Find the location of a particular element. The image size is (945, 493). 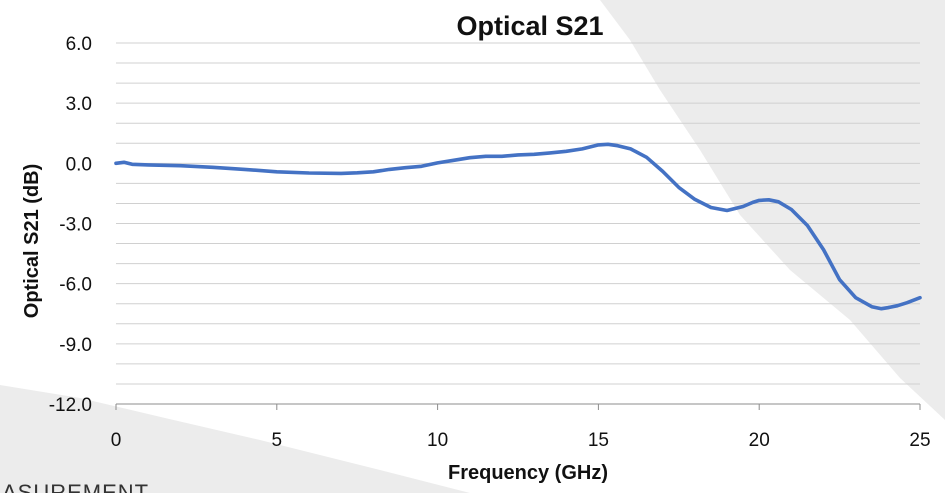

x-axis-title: Frequency (GHz) is located at coordinates (528, 473).